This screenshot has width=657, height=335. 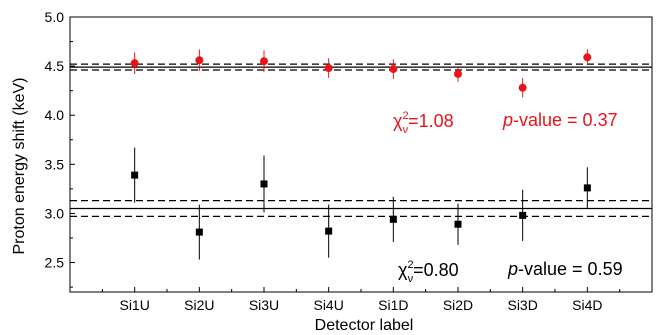 I want to click on y-axis-ticks: 2.5 3.0 3.5 4.0 4.5 5.0, so click(x=60, y=148).